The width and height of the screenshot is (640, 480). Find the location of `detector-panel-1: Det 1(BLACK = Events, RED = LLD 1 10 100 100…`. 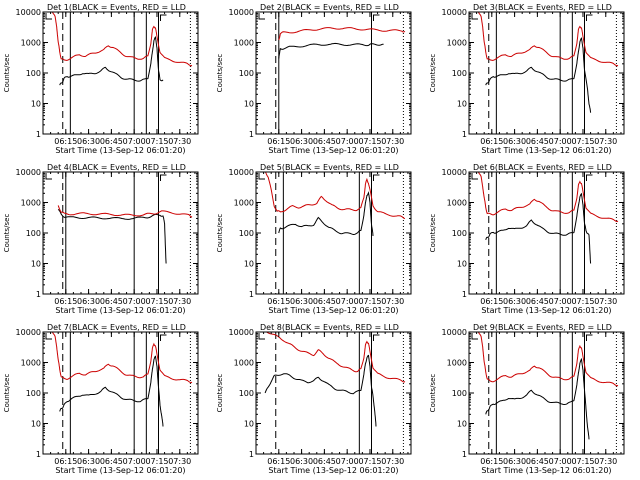

detector-panel-1: Det 1(BLACK = Events, RED = LLD 1 10 100 100… is located at coordinates (101, 79).